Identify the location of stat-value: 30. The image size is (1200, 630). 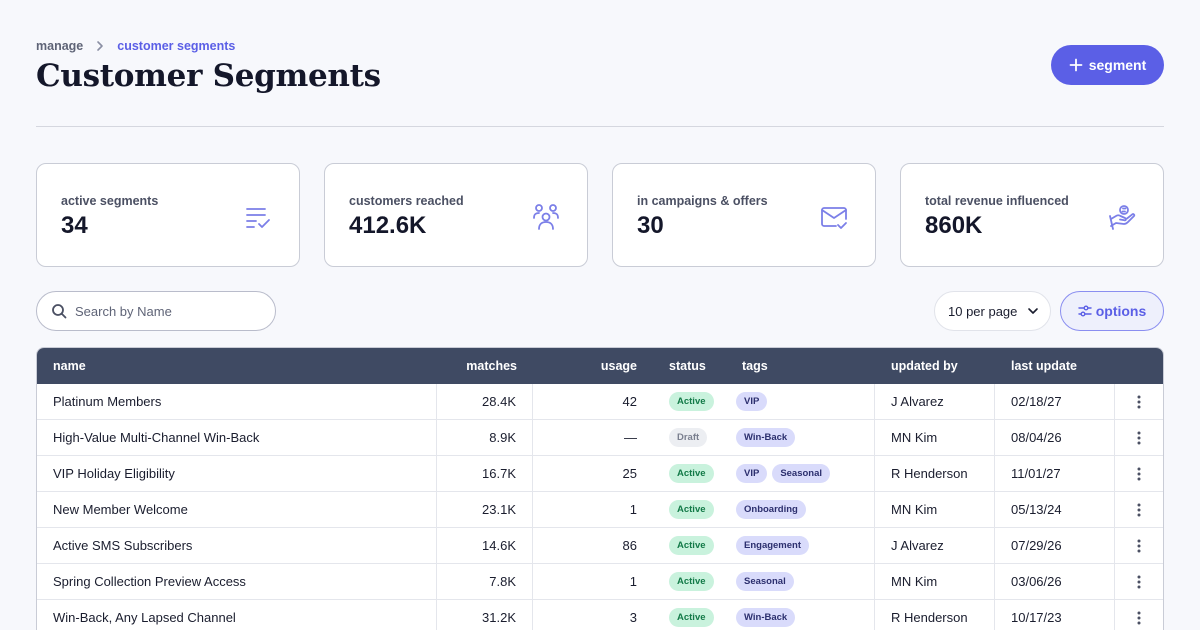
(650, 225).